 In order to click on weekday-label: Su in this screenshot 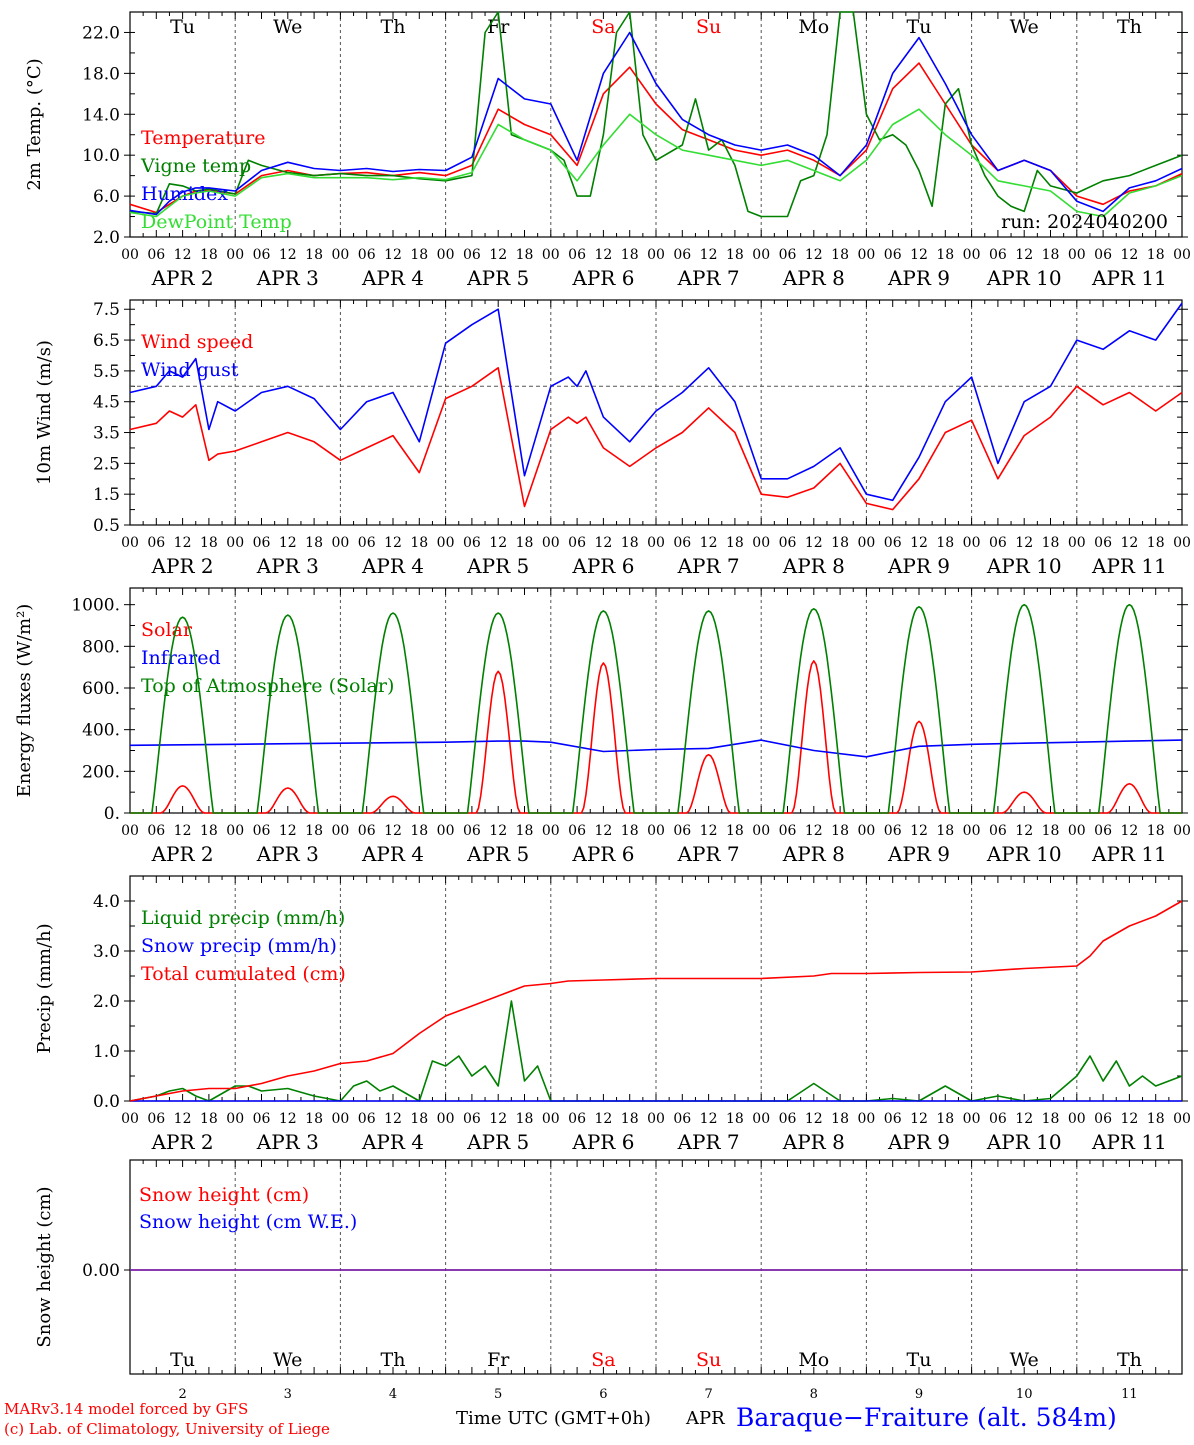, I will do `click(708, 1360)`.